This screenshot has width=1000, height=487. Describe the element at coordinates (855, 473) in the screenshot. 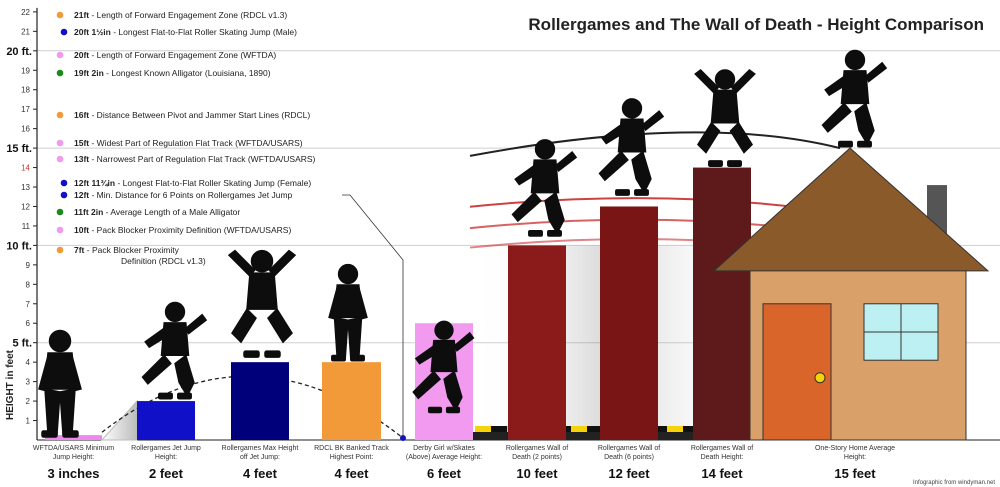

I see `category-value-label: 15 feet` at that location.